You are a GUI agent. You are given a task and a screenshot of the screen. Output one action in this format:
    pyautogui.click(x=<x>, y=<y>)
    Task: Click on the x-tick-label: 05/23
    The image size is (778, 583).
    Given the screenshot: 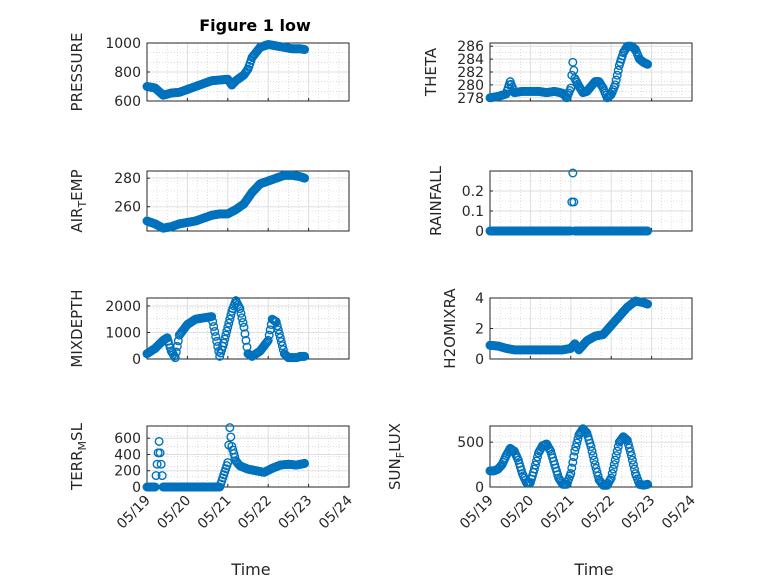 What is the action you would take?
    pyautogui.click(x=639, y=513)
    